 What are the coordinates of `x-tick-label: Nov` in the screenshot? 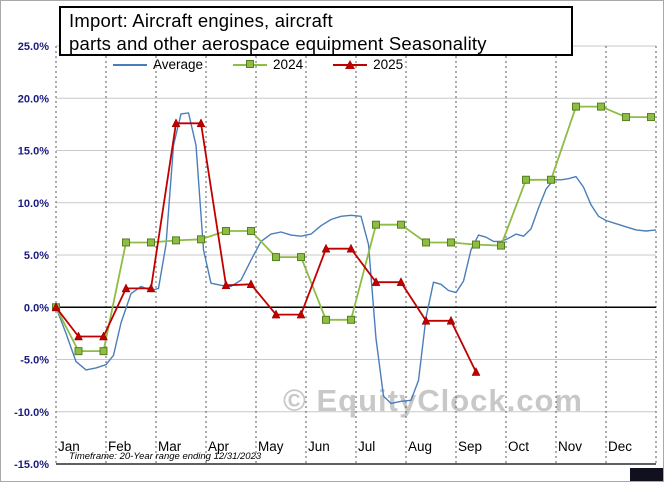 It's located at (570, 446).